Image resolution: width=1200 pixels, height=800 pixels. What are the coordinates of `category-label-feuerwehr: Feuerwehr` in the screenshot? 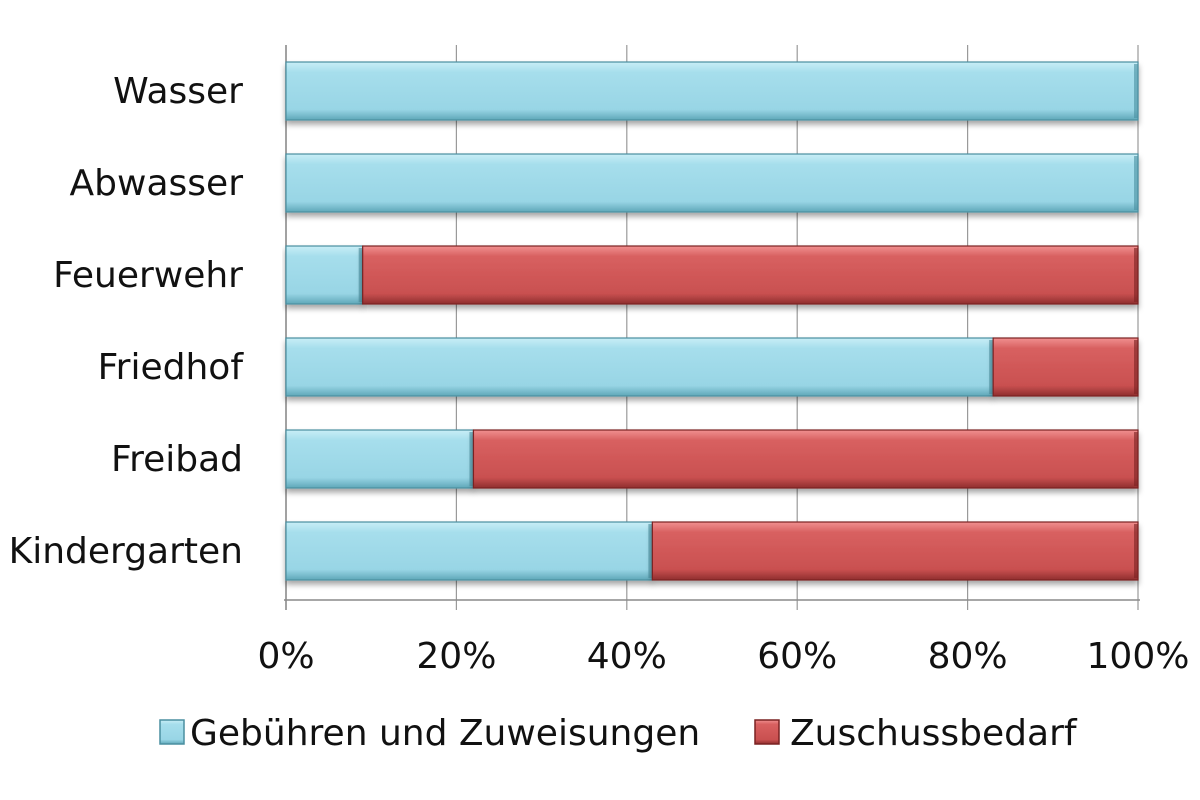 It's located at (148, 275).